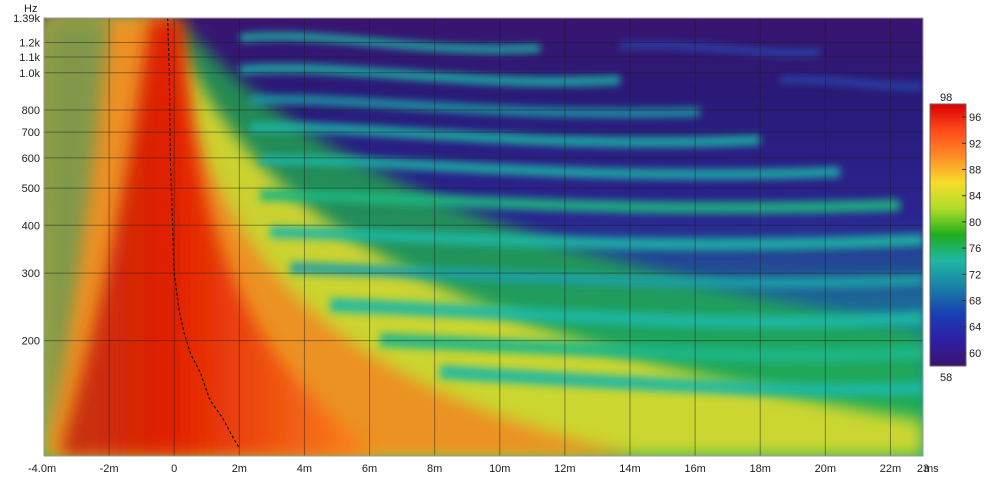  Describe the element at coordinates (946, 98) in the screenshot. I see `colorbar-max-label: 98` at that location.